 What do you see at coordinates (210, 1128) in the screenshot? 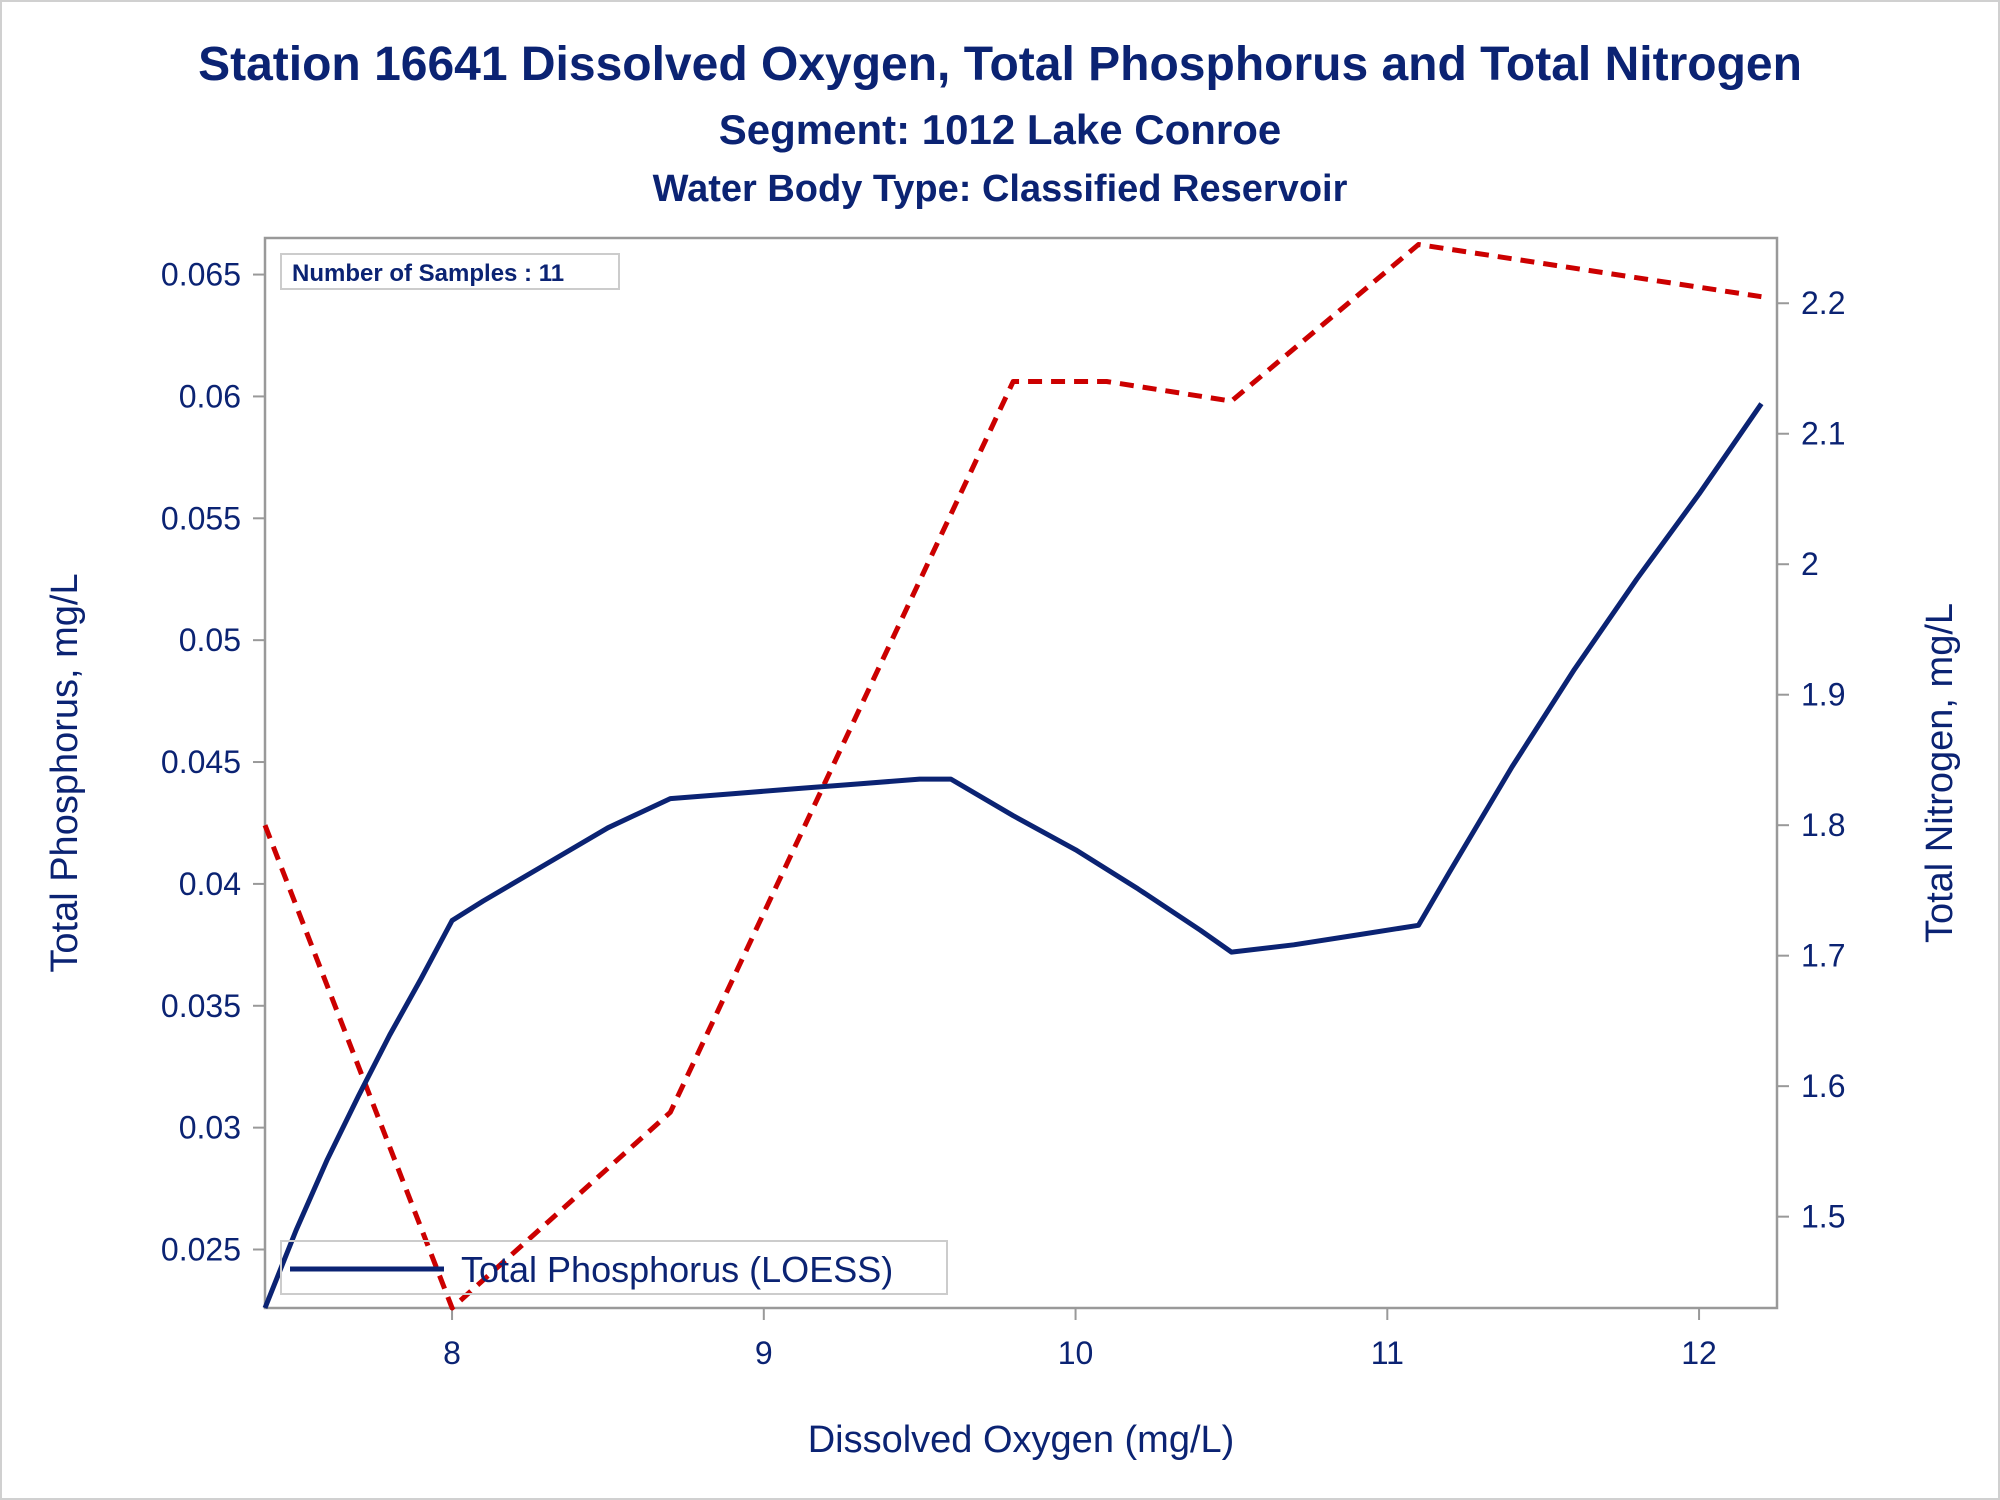
I see `y-tick-label: 0.03` at bounding box center [210, 1128].